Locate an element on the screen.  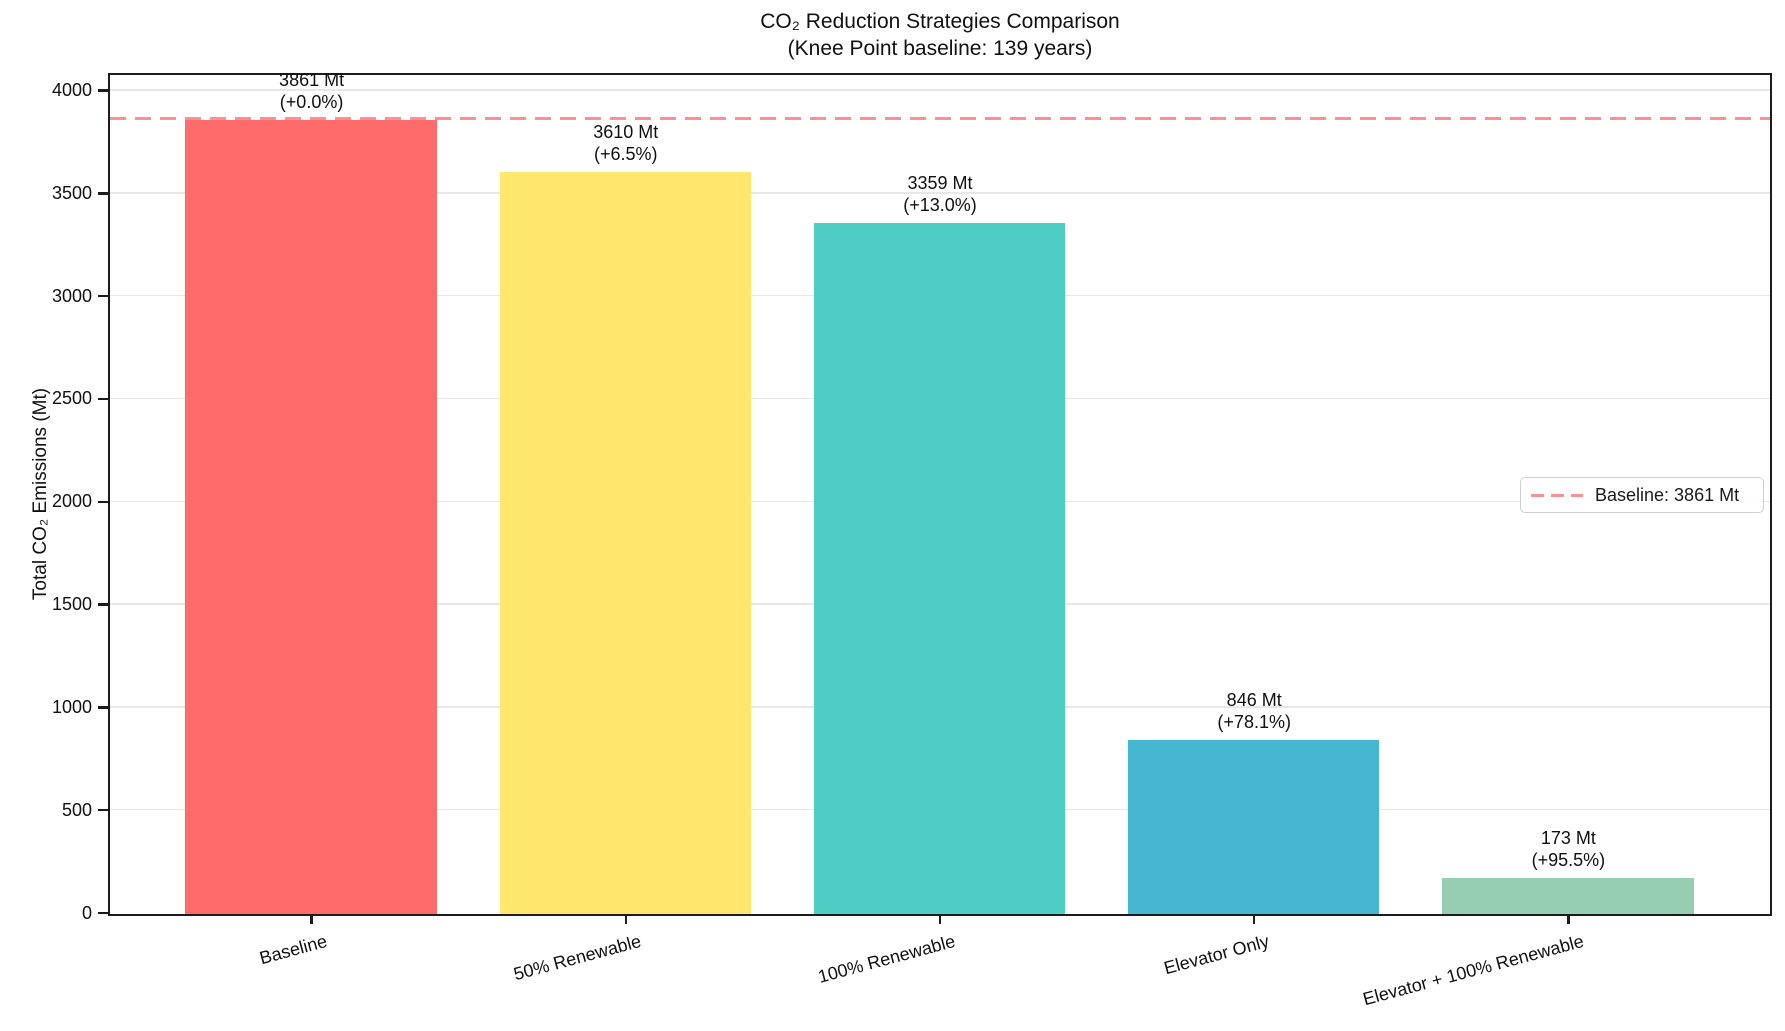
bar-value-label-100-renewable: 3359 Mt (+13.0%) is located at coordinates (940, 194).